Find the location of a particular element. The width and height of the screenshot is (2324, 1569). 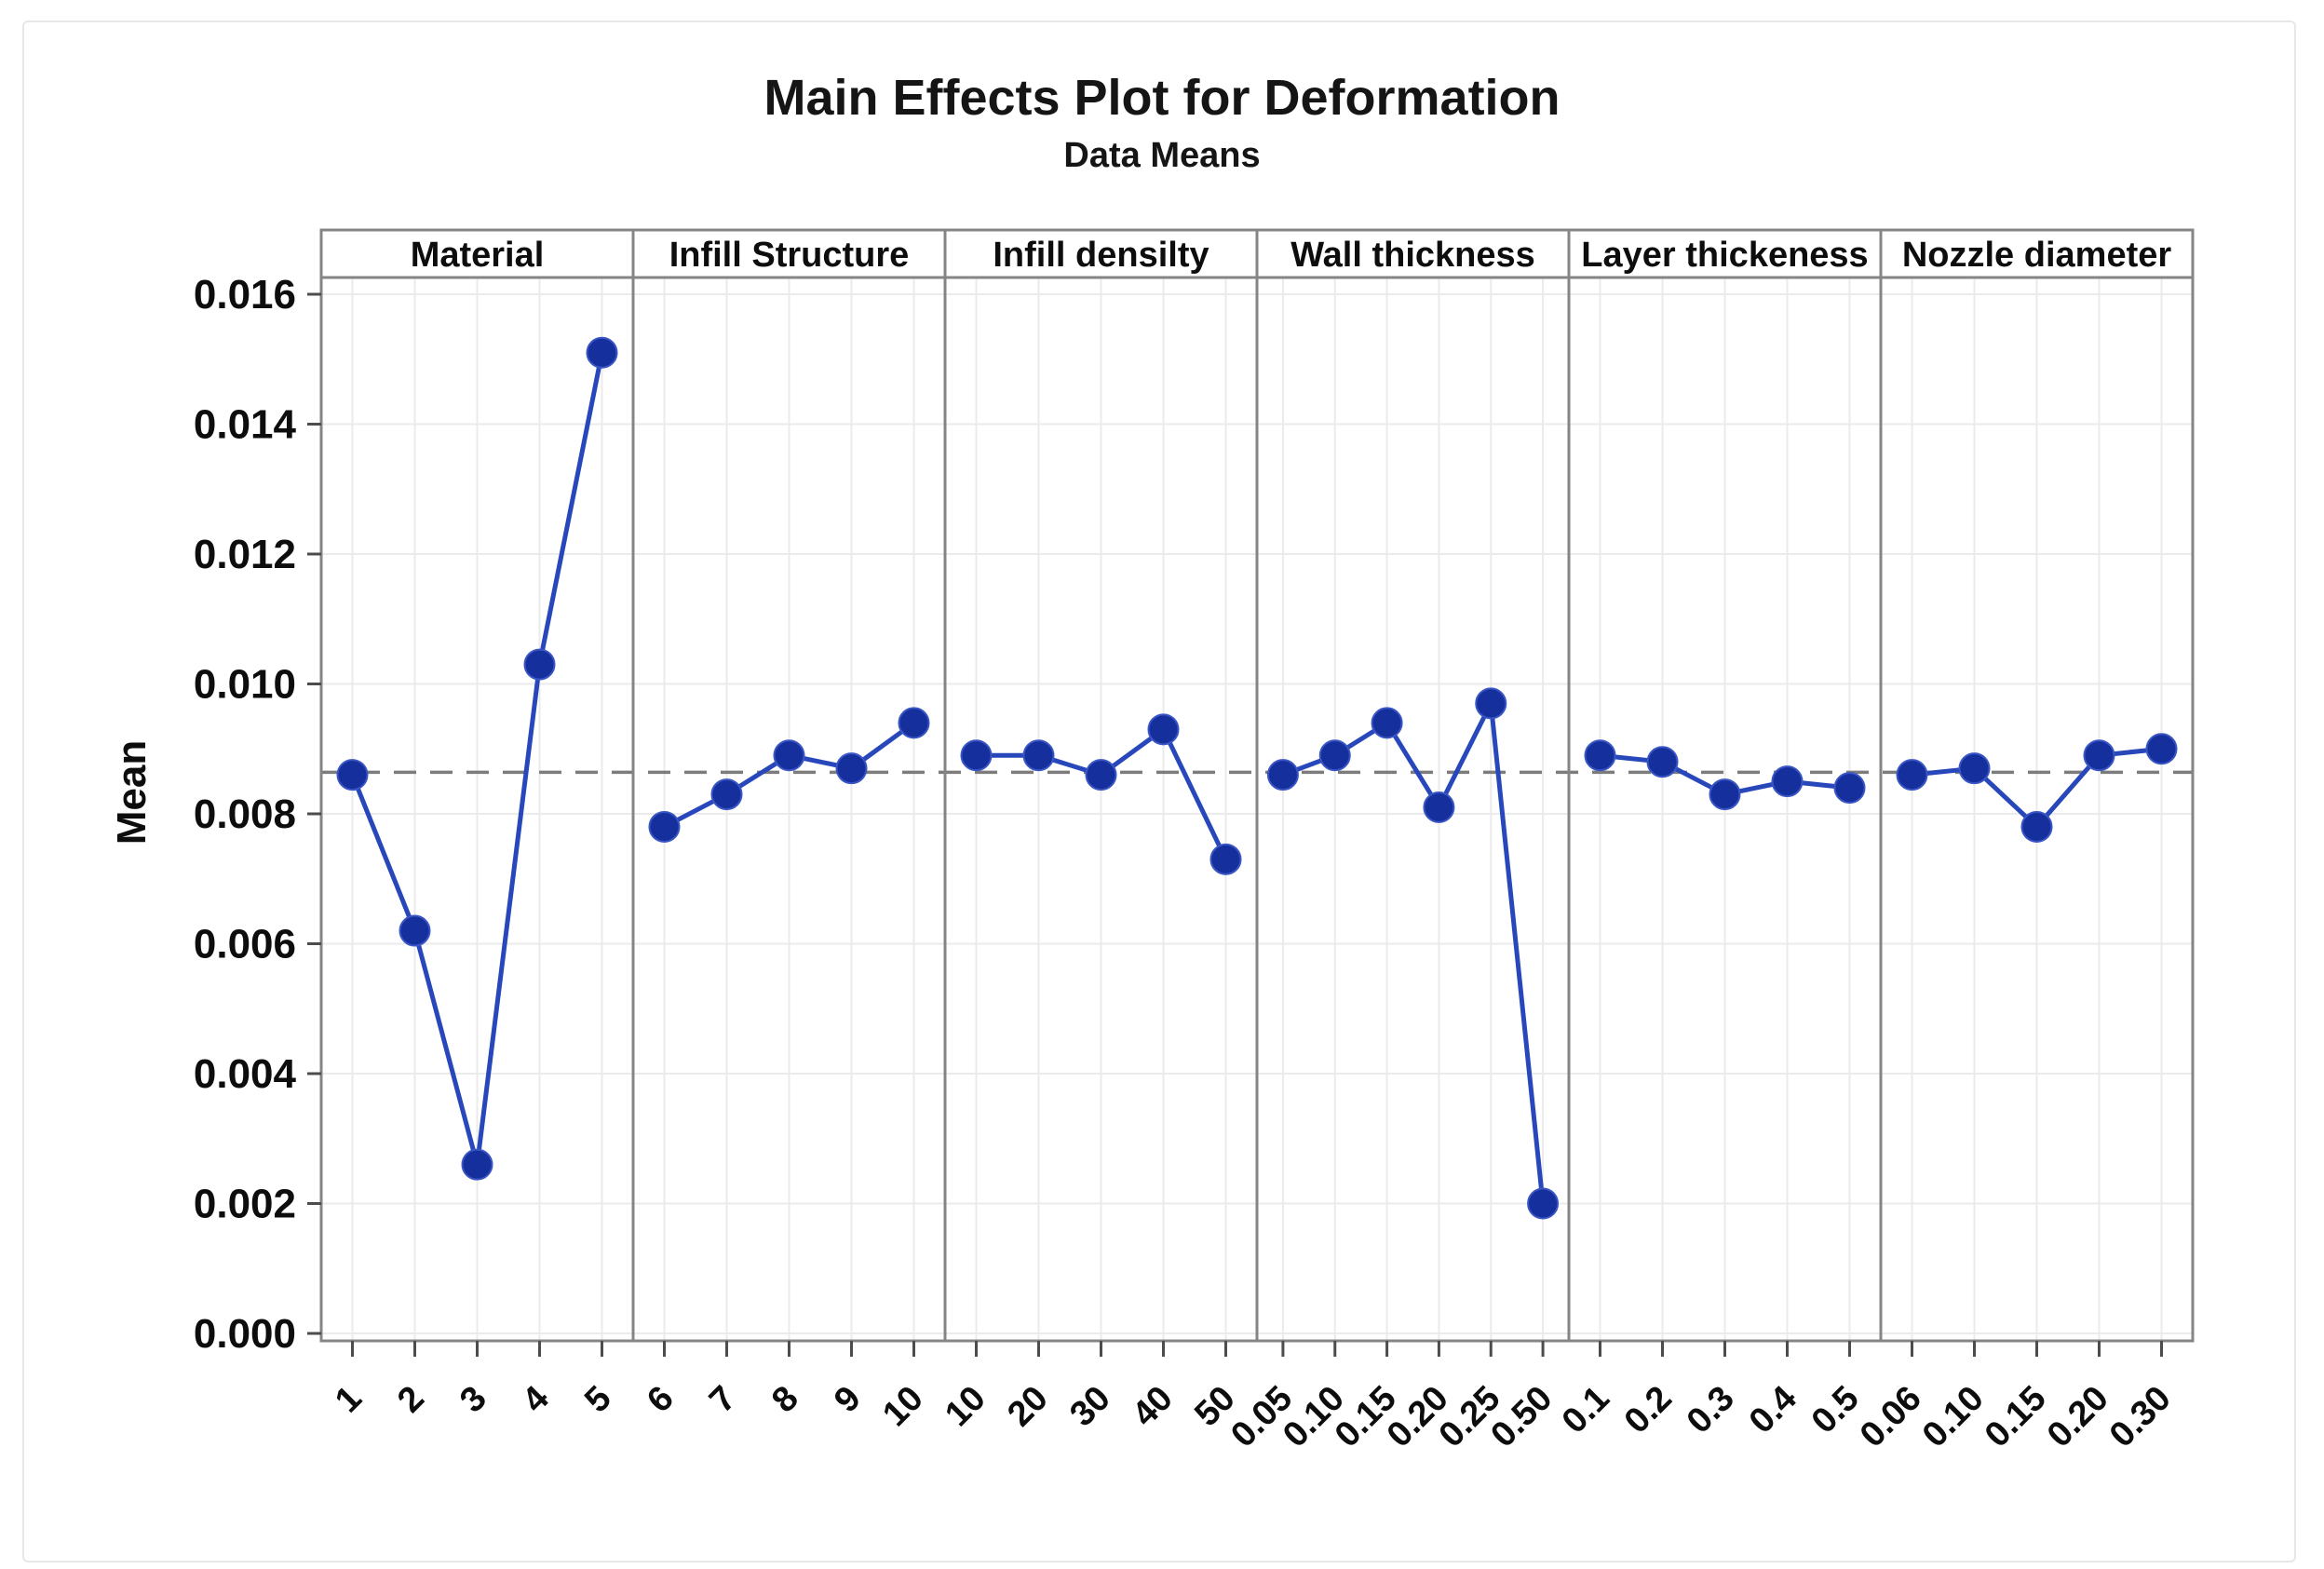

panel-header-label: Infill densilty is located at coordinates (1101, 255).